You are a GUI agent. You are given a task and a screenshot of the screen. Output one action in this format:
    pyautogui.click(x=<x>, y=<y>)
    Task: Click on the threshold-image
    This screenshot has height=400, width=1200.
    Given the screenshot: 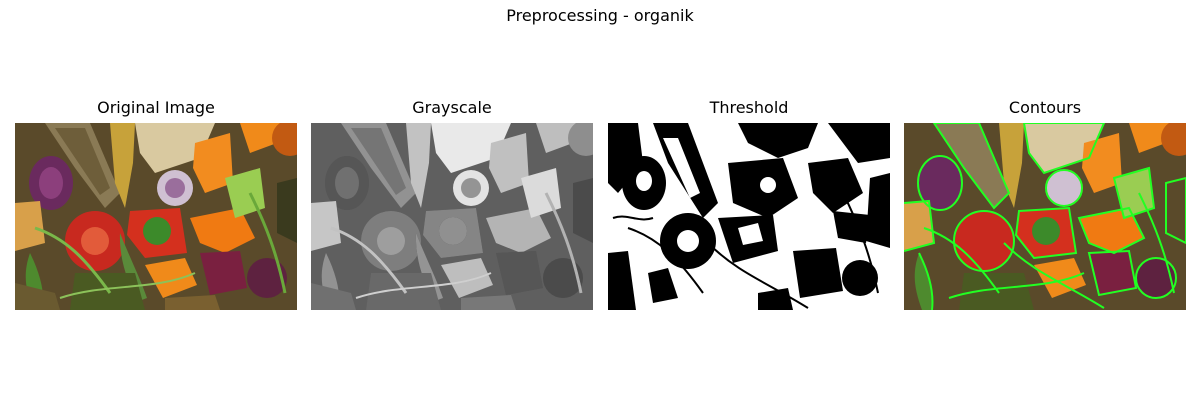 What is the action you would take?
    pyautogui.click(x=749, y=216)
    